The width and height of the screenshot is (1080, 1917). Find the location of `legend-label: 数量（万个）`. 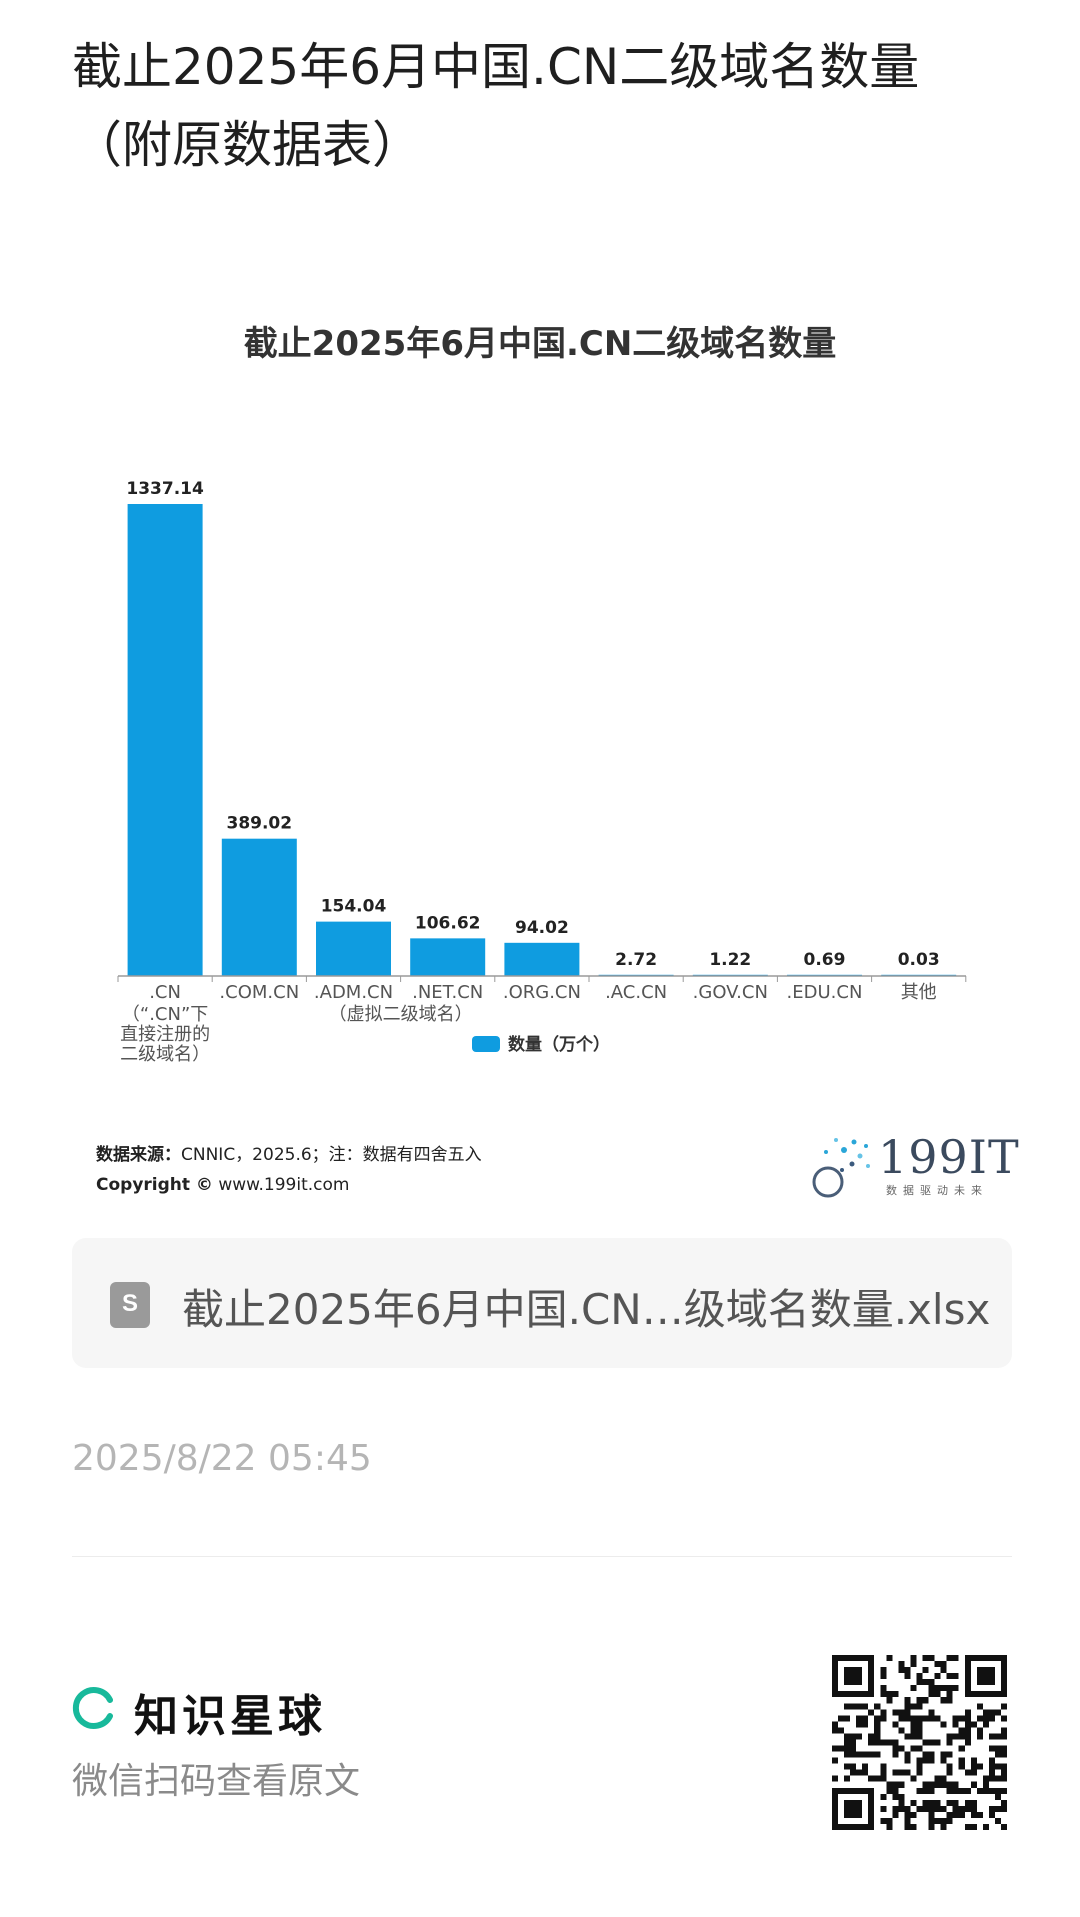

legend-label: 数量（万个） is located at coordinates (559, 1044).